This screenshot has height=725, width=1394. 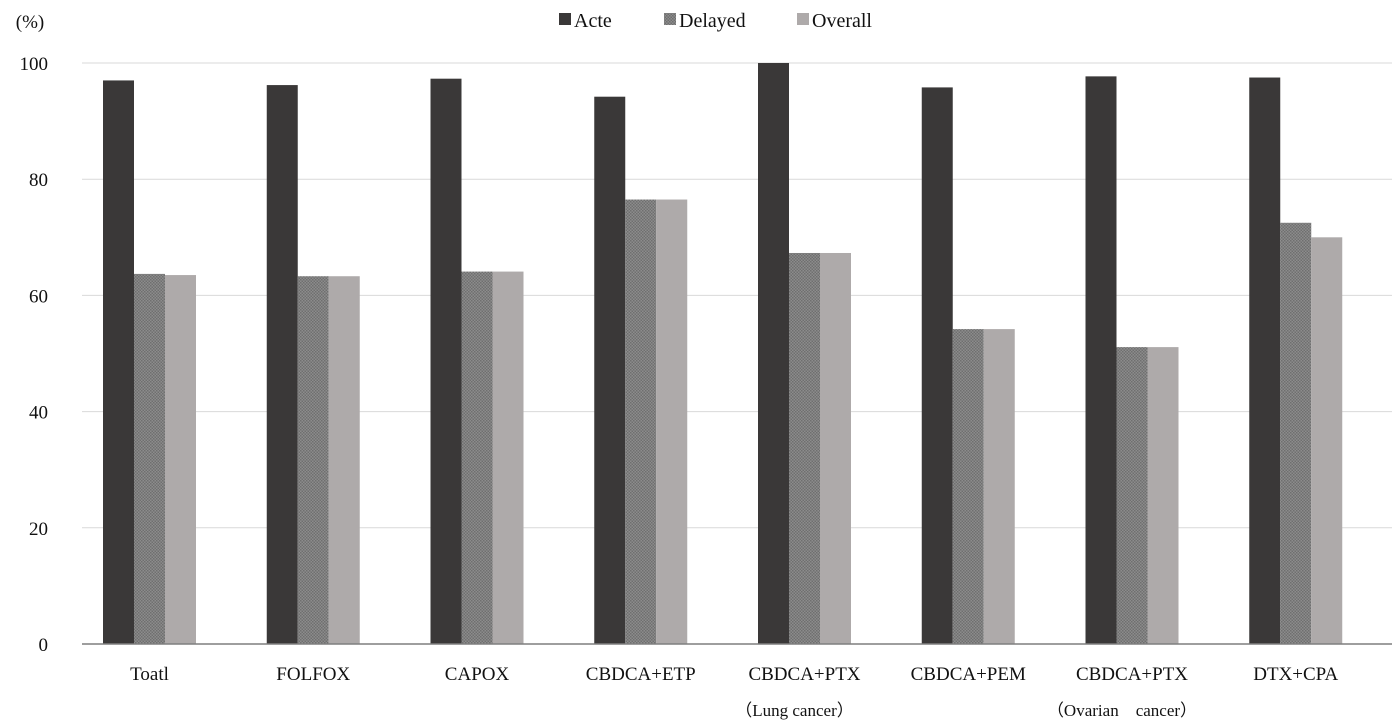 I want to click on legend-label: Acte, so click(x=593, y=21).